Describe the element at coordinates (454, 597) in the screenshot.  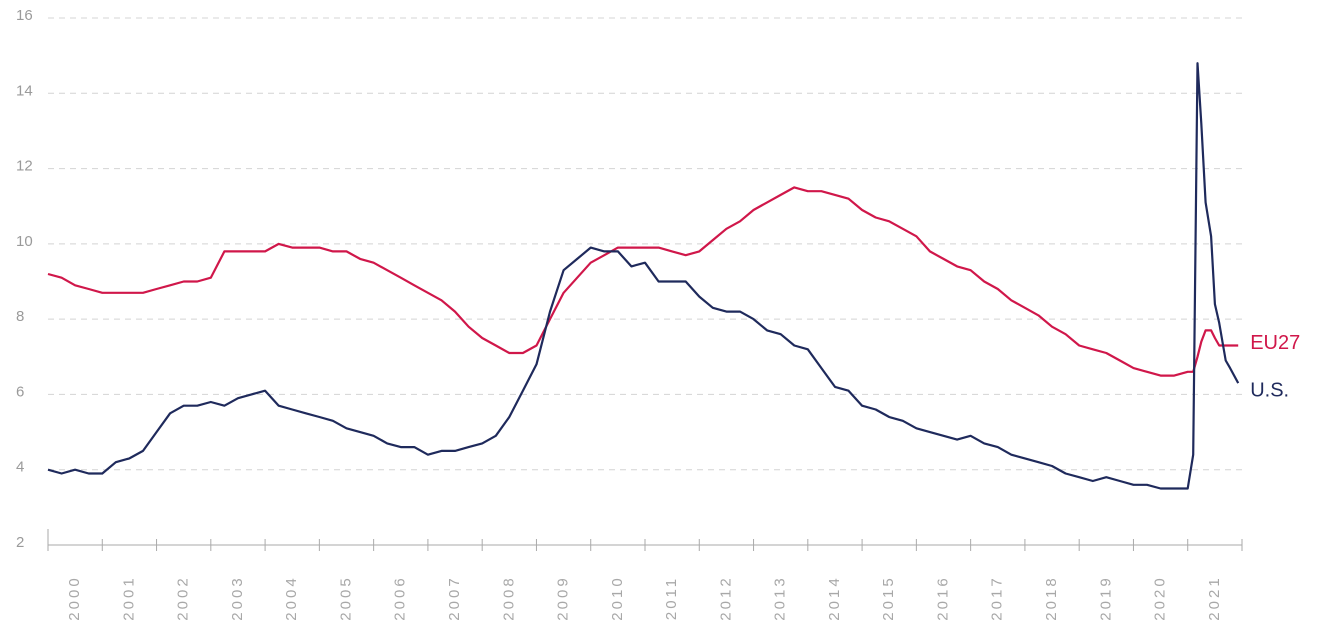
I see `x-tick-label: 2007` at that location.